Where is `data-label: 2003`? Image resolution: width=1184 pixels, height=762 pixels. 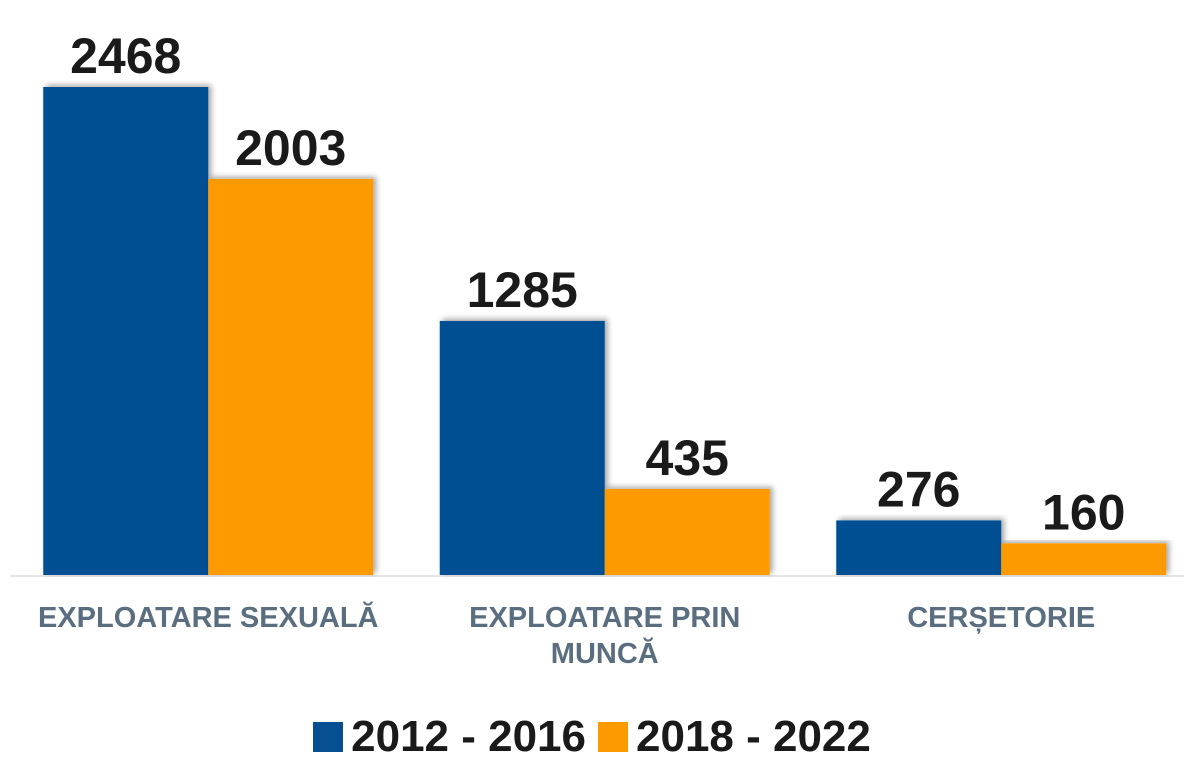 data-label: 2003 is located at coordinates (290, 148).